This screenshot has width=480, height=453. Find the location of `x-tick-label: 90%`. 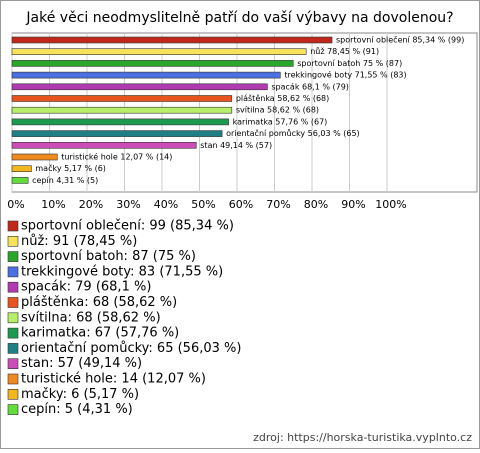

x-tick-label: 90% is located at coordinates (353, 204).